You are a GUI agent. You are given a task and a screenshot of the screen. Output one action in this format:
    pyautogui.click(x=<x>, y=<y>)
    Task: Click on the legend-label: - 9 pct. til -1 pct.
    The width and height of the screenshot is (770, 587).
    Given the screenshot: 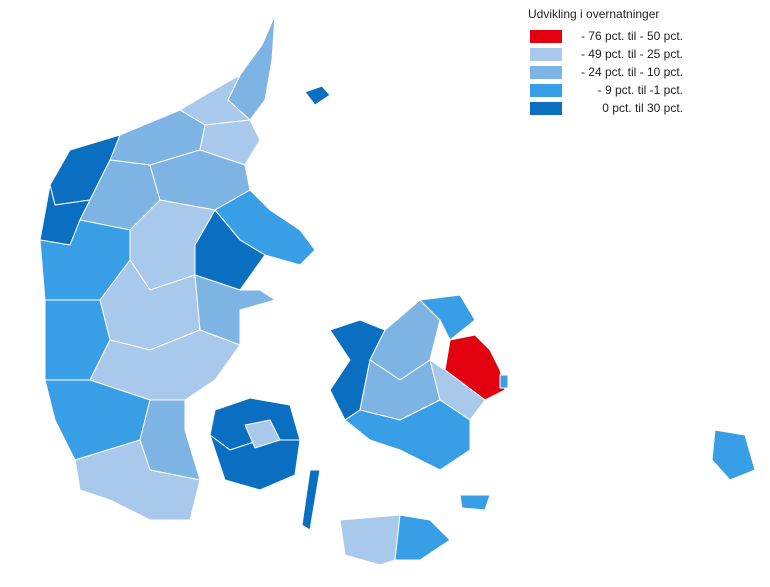 What is the action you would take?
    pyautogui.click(x=640, y=90)
    